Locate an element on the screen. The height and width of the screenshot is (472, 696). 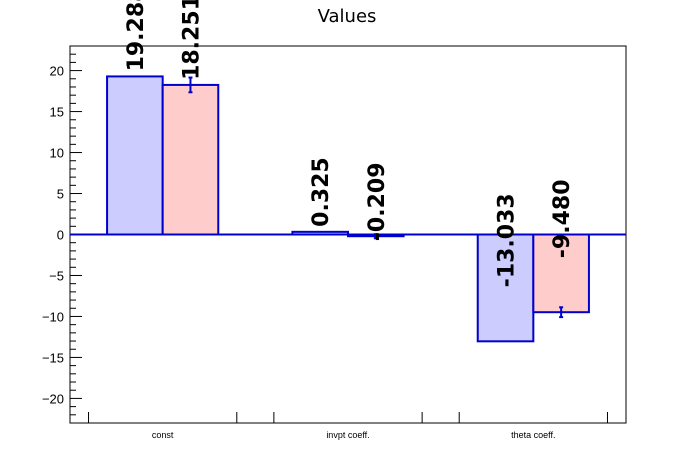
data-label: -13.033 is located at coordinates (507, 240).